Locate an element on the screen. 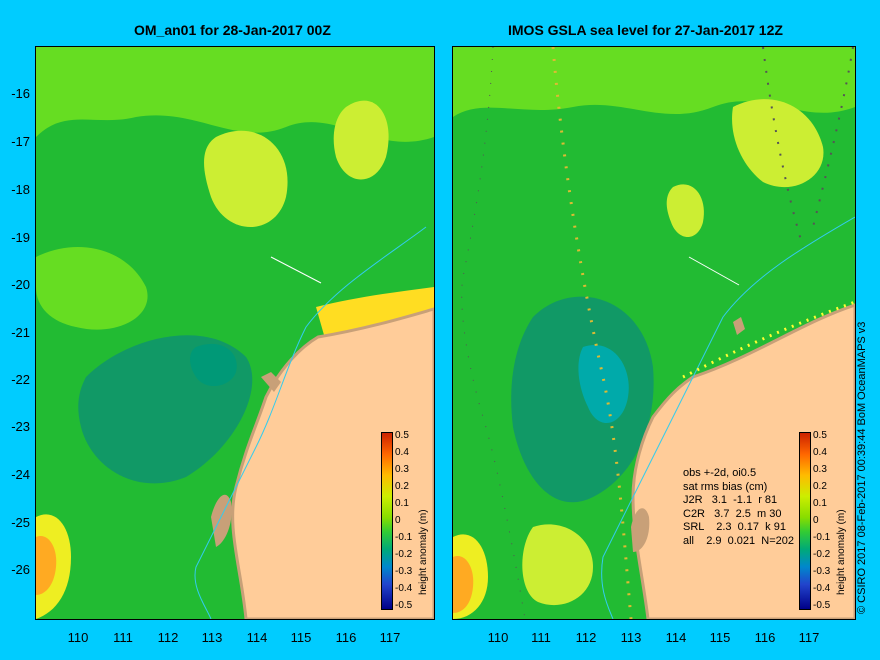 The width and height of the screenshot is (880, 660). stats-line: obs +-2d, oi0.5 is located at coordinates (720, 473).